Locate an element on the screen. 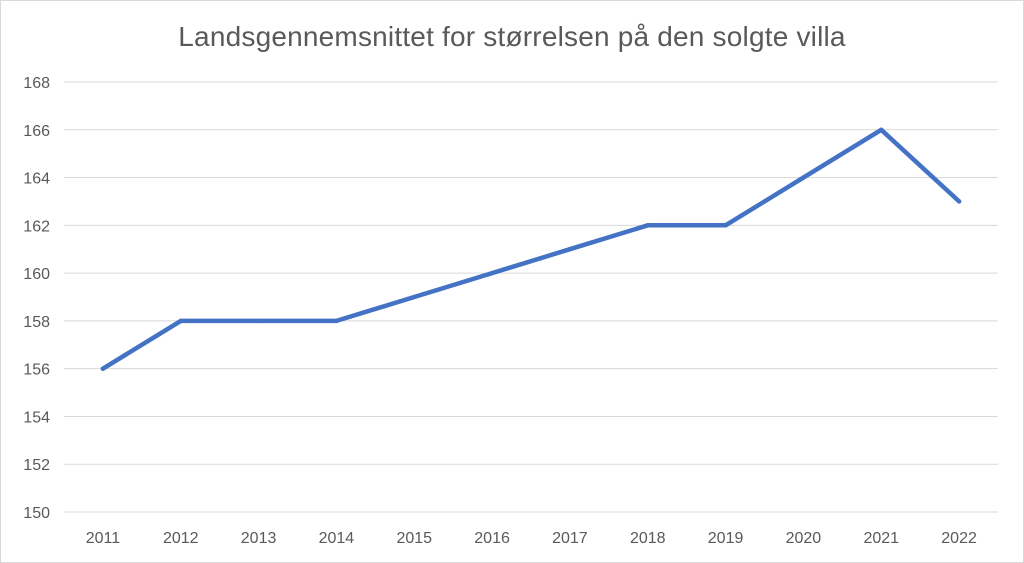 Image resolution: width=1024 pixels, height=563 pixels. y-axis-ticks: 150 152 154 156 158 160 162 164 166 168 is located at coordinates (36, 298).